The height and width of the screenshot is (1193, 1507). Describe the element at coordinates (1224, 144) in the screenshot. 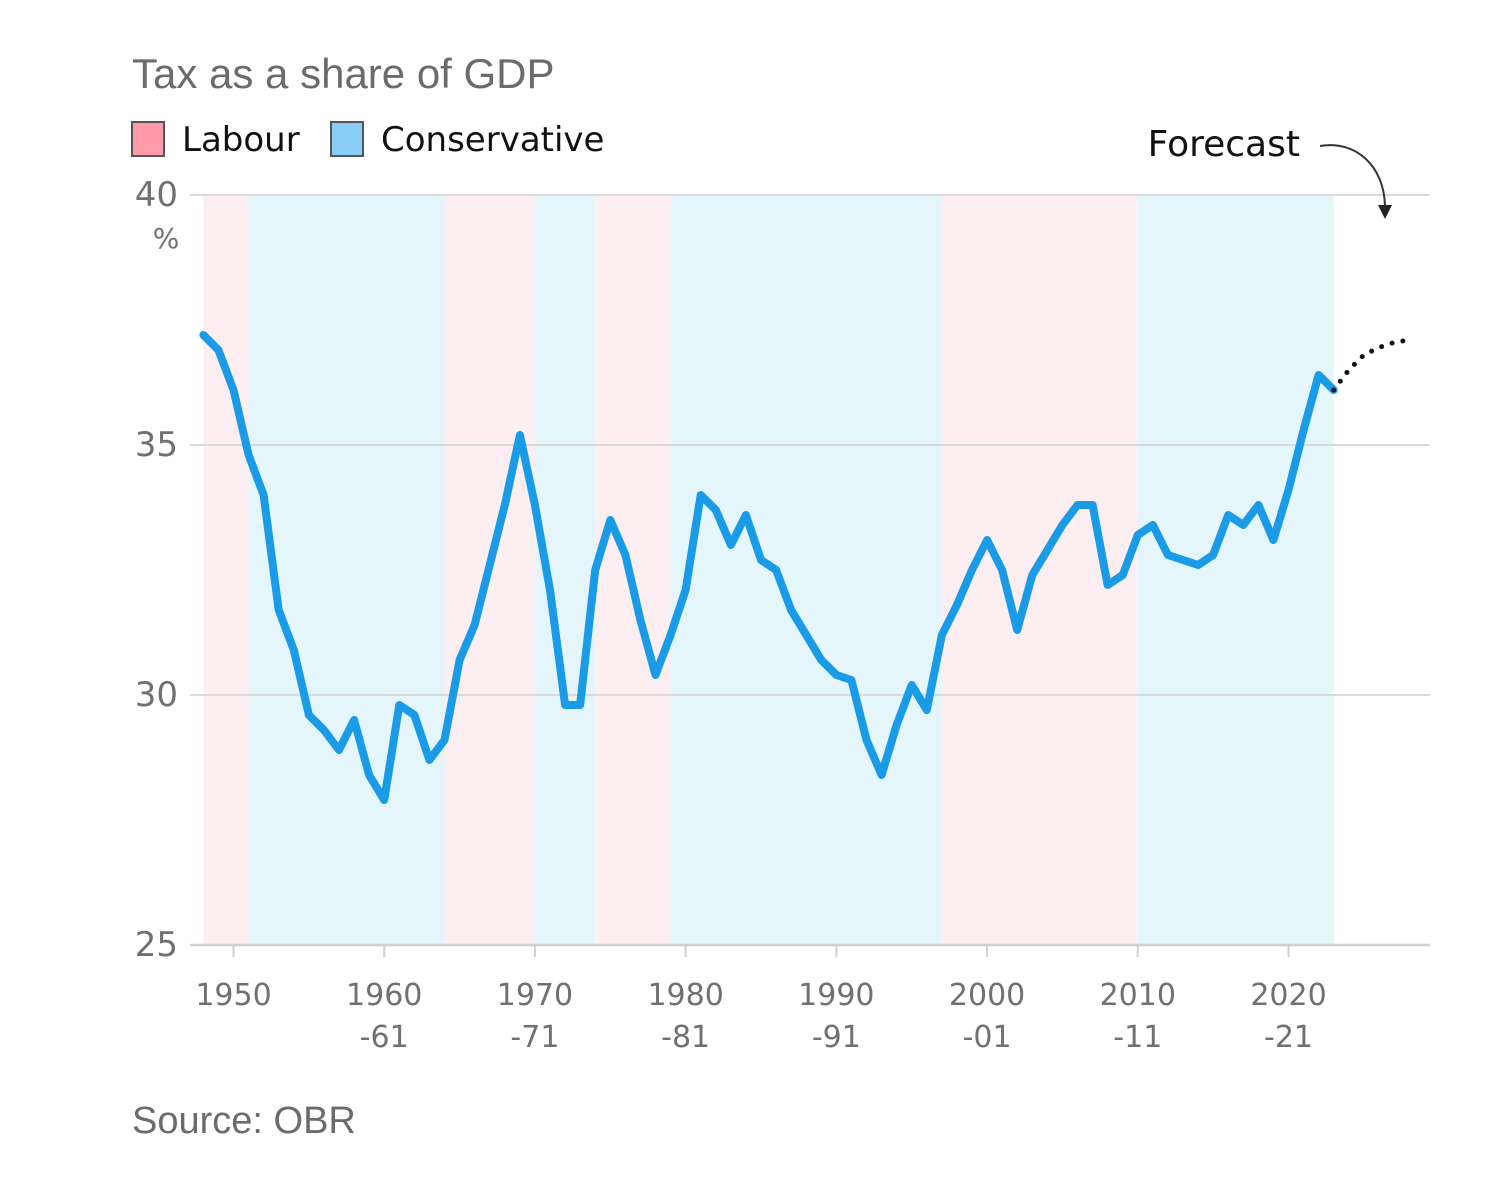

I see `forecast-label: Forecast` at that location.